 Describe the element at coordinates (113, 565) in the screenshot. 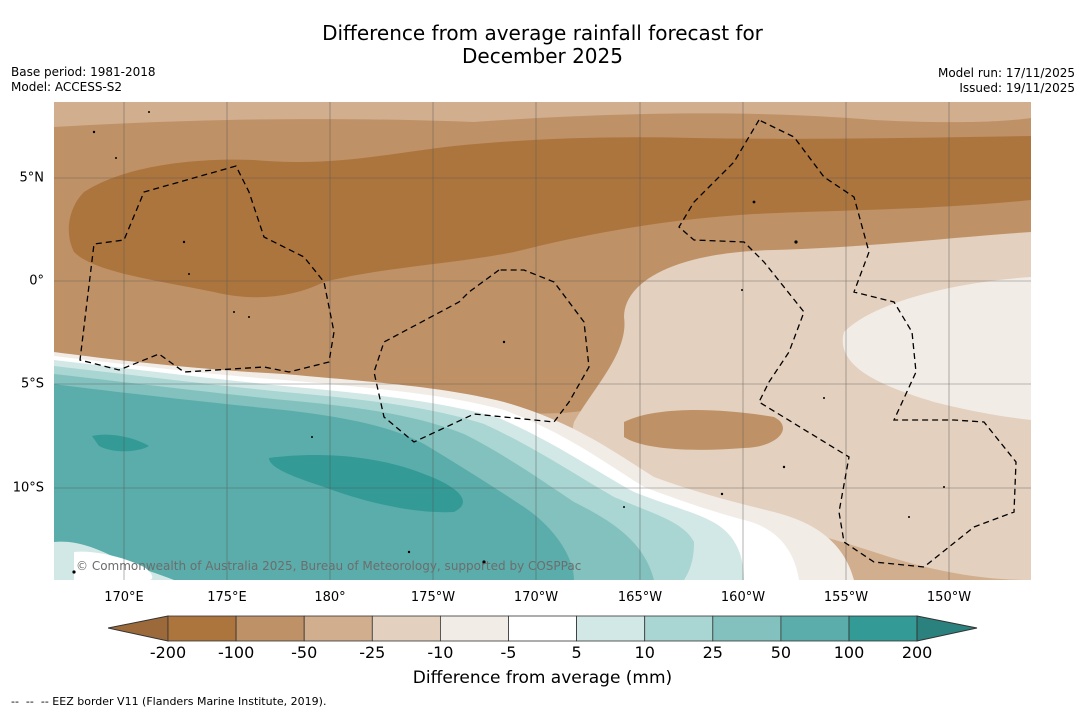

I see `patch-neutral-sw` at that location.